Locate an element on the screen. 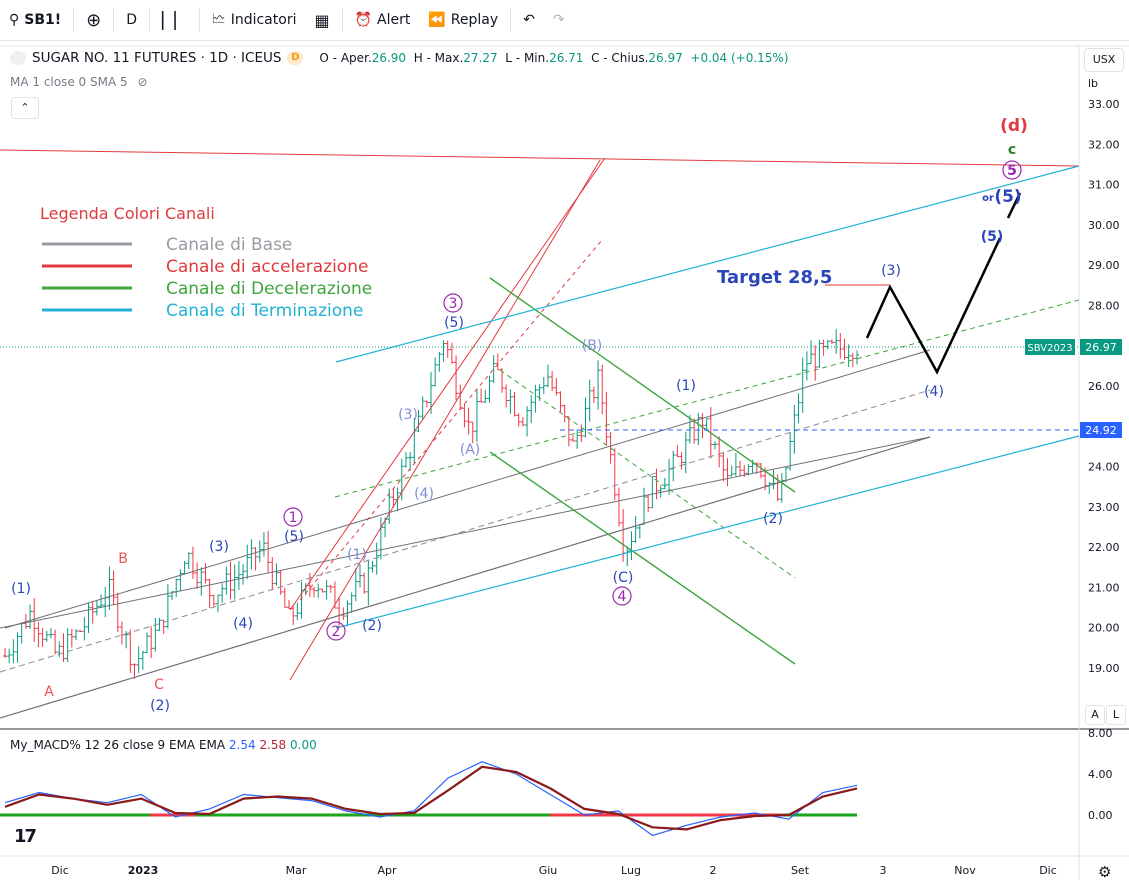  accel-channel-top is located at coordinates (447, 384).